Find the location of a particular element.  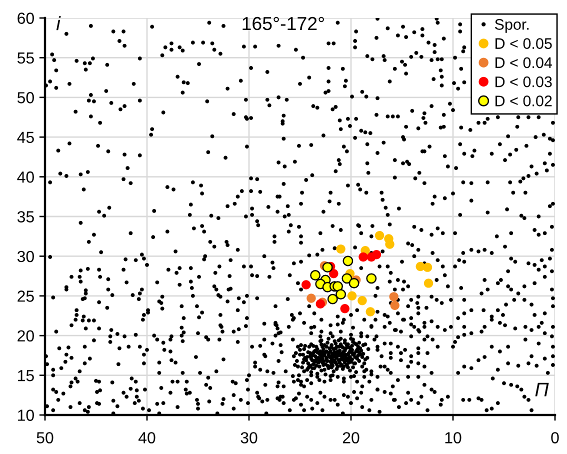

x-tick-label: 0 is located at coordinates (555, 438).